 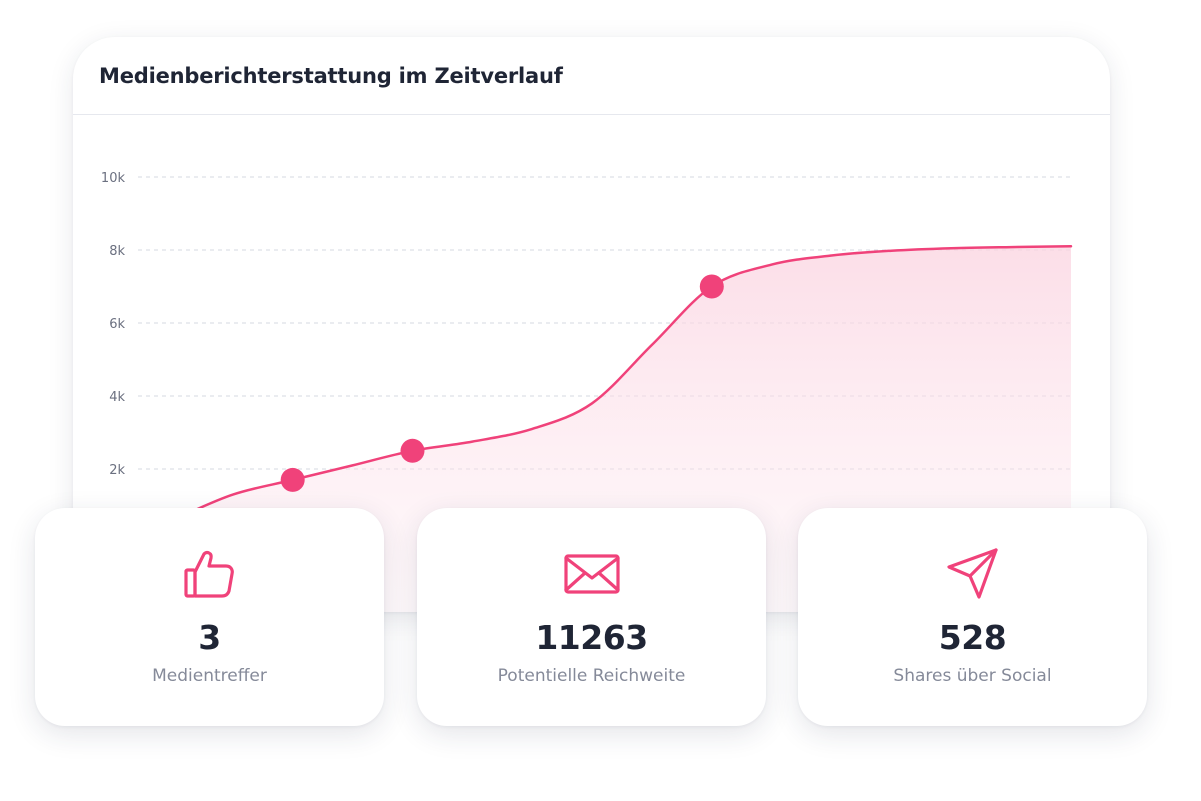 What do you see at coordinates (209, 617) in the screenshot?
I see `stat-card-medientreffer: 3 Medientreffer` at bounding box center [209, 617].